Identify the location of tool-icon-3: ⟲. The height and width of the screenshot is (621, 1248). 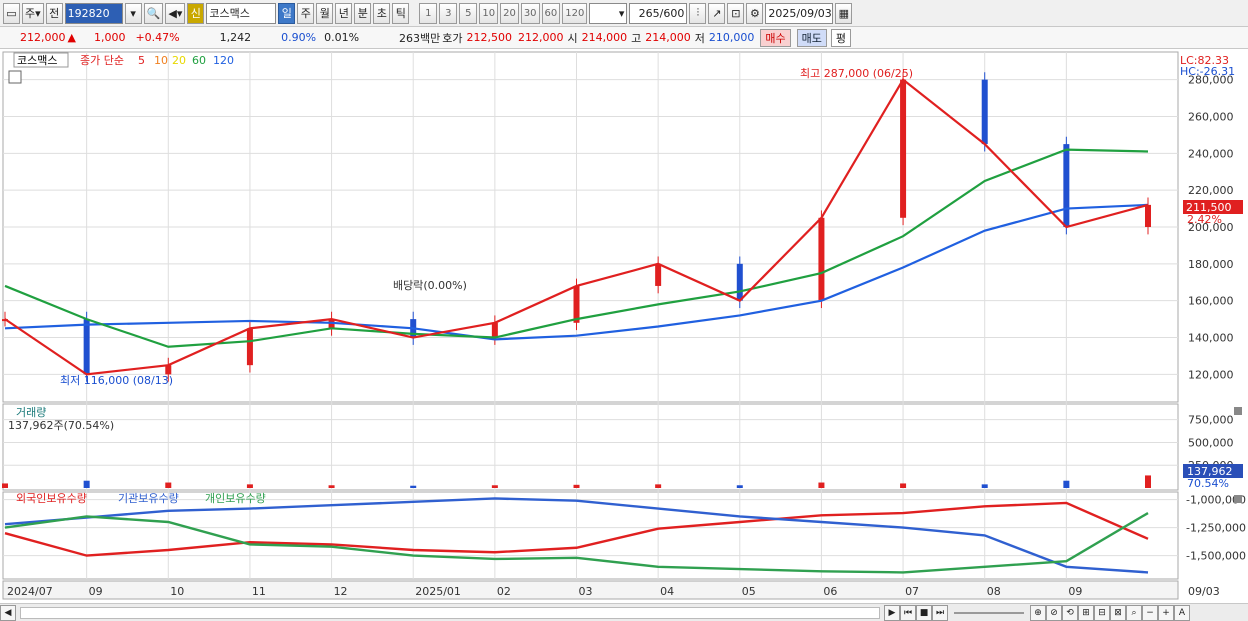
(1070, 612).